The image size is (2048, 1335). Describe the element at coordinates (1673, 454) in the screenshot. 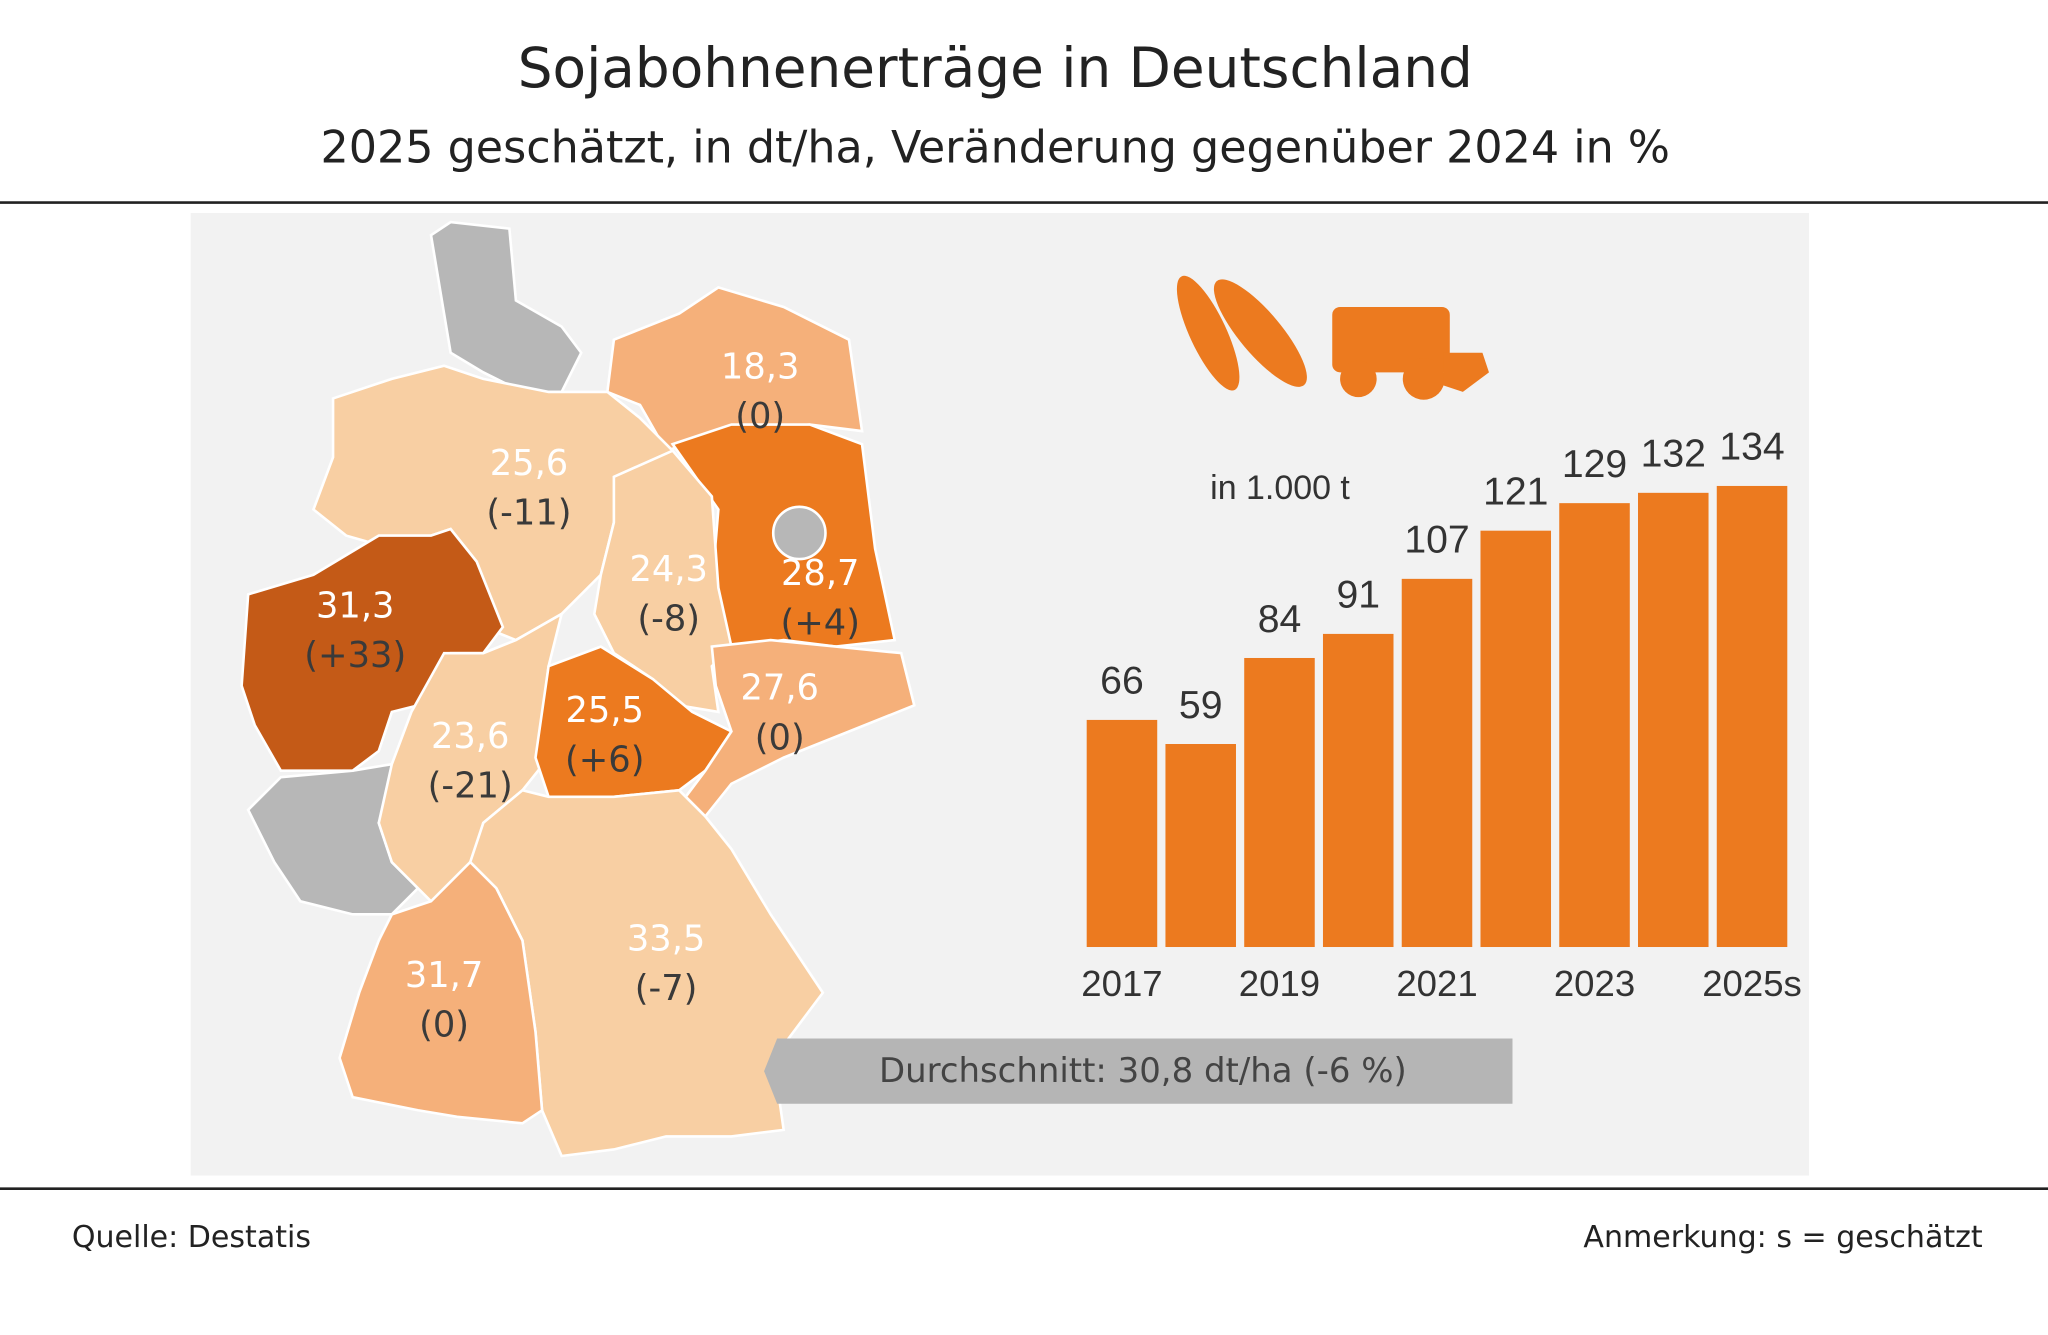

I see `value-label: 132` at that location.